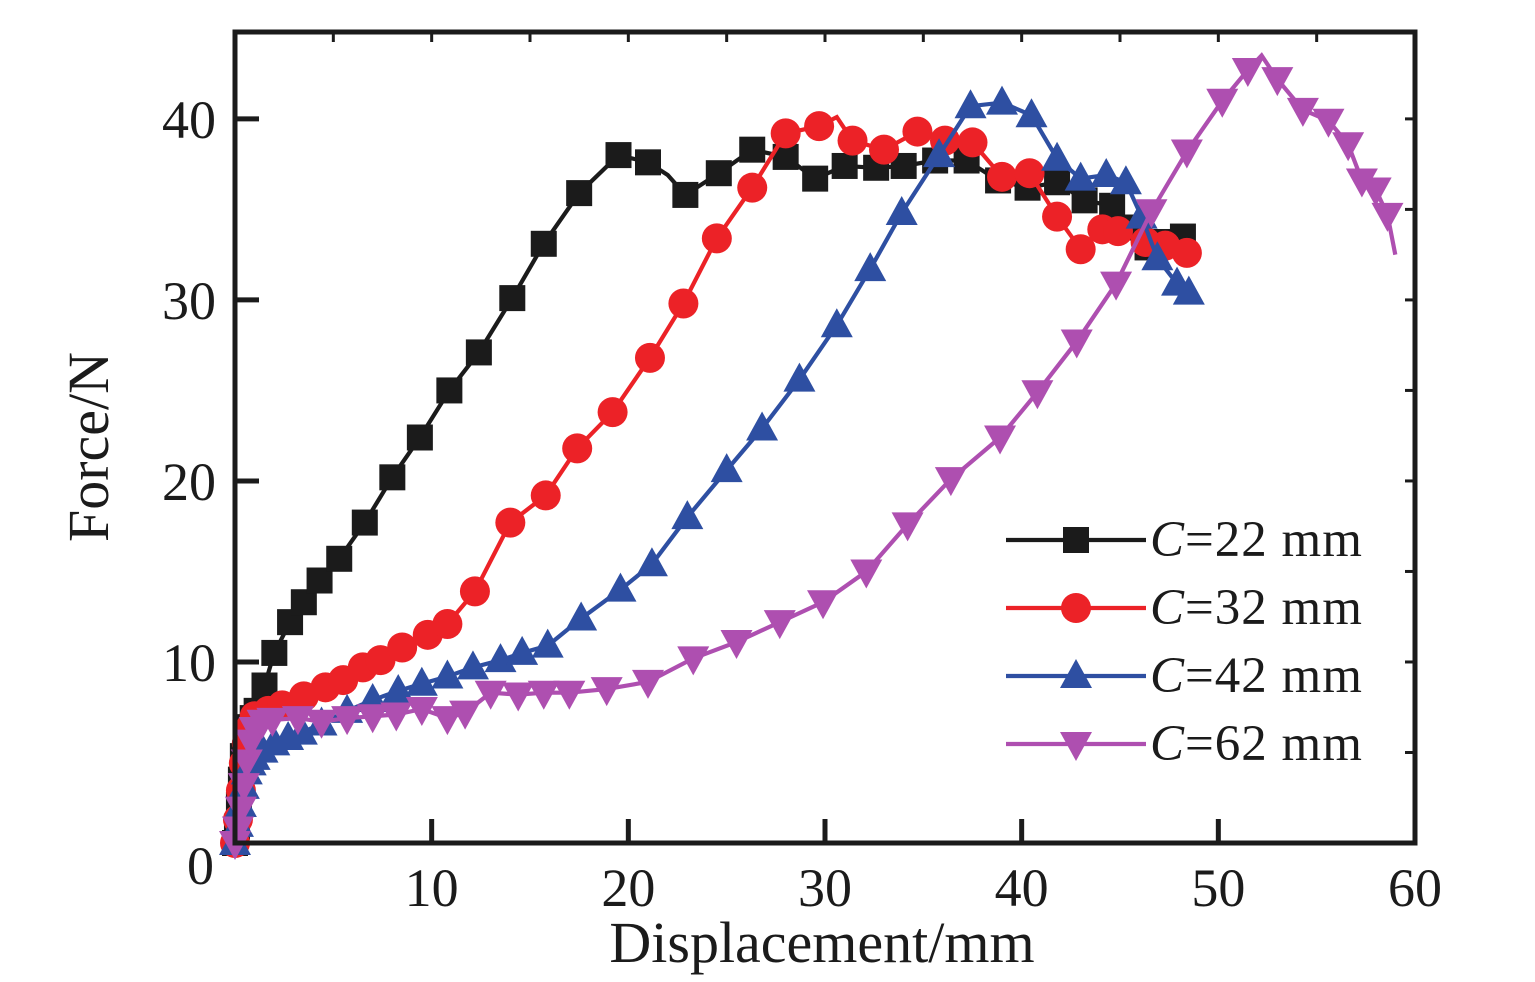  I want to click on legend-label-rest: =22 mm, so click(1274, 540).